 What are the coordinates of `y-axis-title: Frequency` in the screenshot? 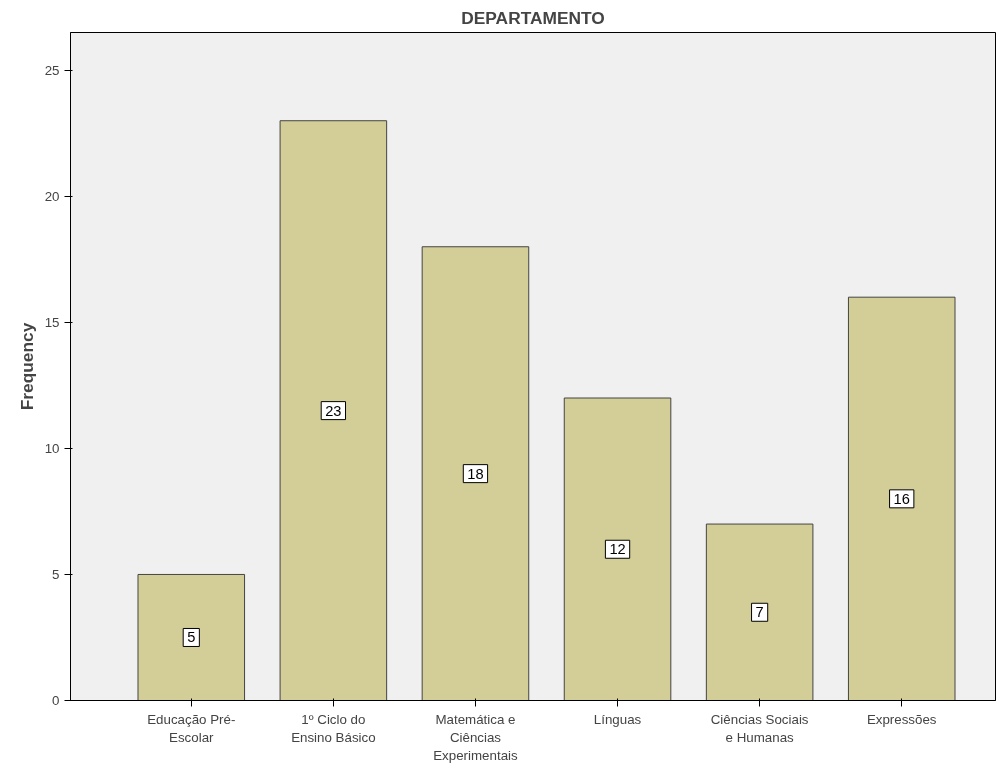 It's located at (26, 366).